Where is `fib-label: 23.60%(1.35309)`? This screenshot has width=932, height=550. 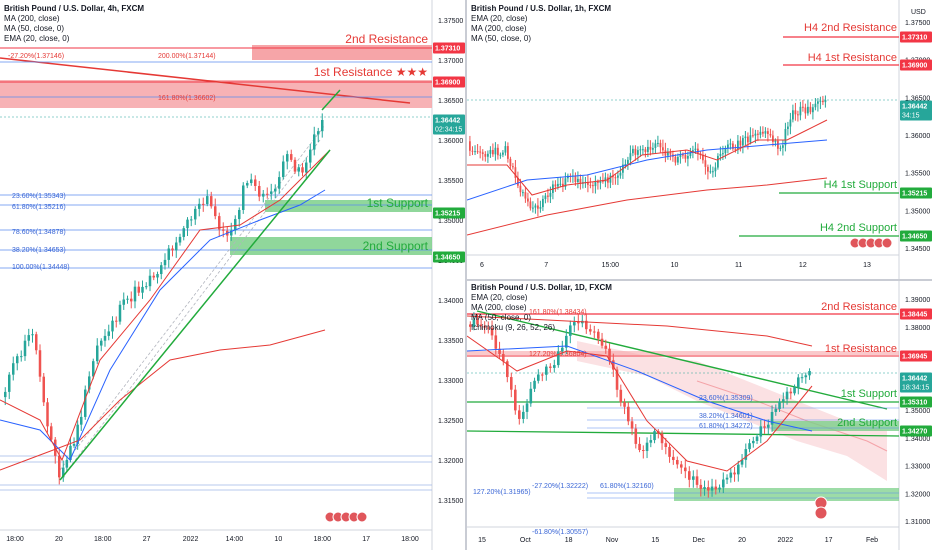
fib-label: 23.60%(1.35309) is located at coordinates (726, 398).